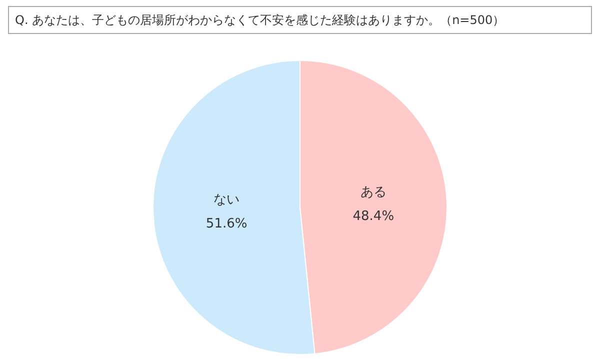 Image resolution: width=600 pixels, height=359 pixels. I want to click on slice-label: ない, so click(227, 200).